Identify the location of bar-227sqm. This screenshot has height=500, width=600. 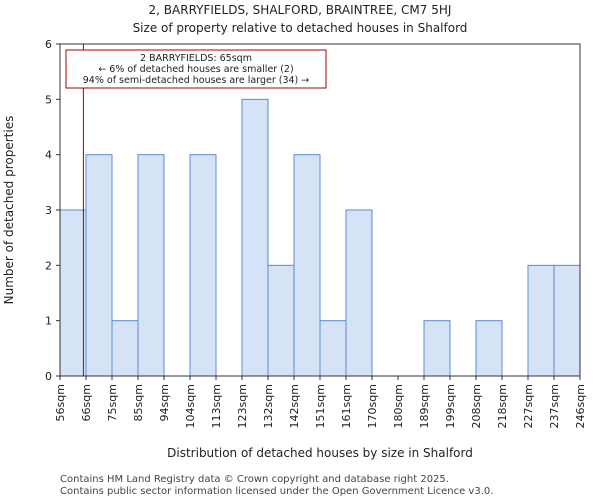
(541, 320).